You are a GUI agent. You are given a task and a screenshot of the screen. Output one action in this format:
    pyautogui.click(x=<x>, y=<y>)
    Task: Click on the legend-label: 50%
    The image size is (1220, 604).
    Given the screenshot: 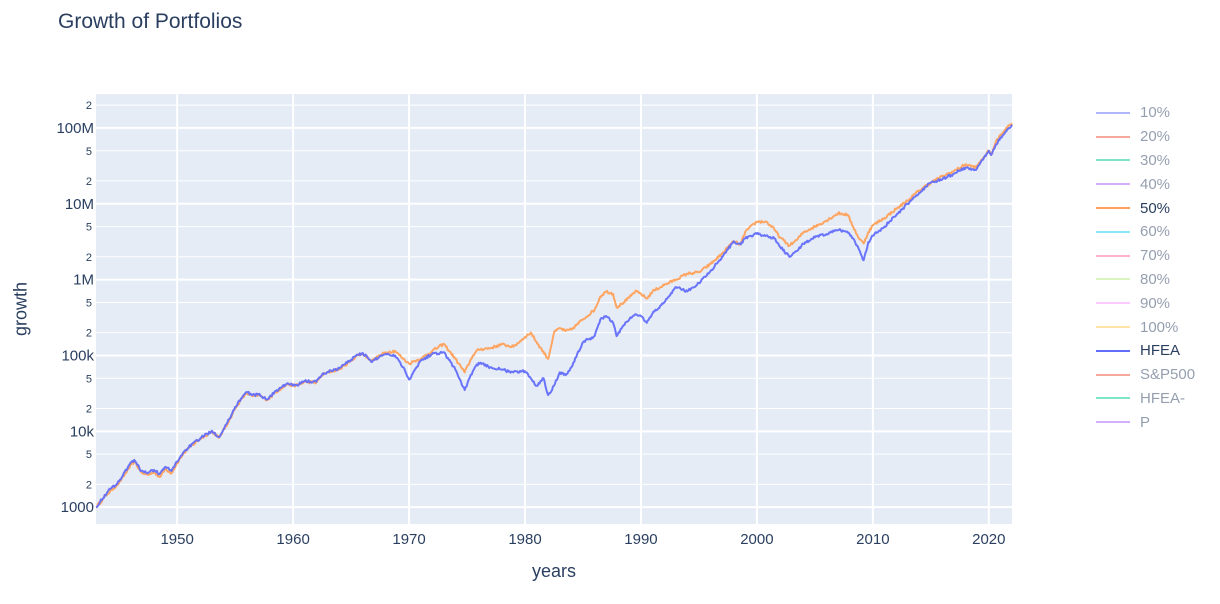 What is the action you would take?
    pyautogui.click(x=1155, y=208)
    